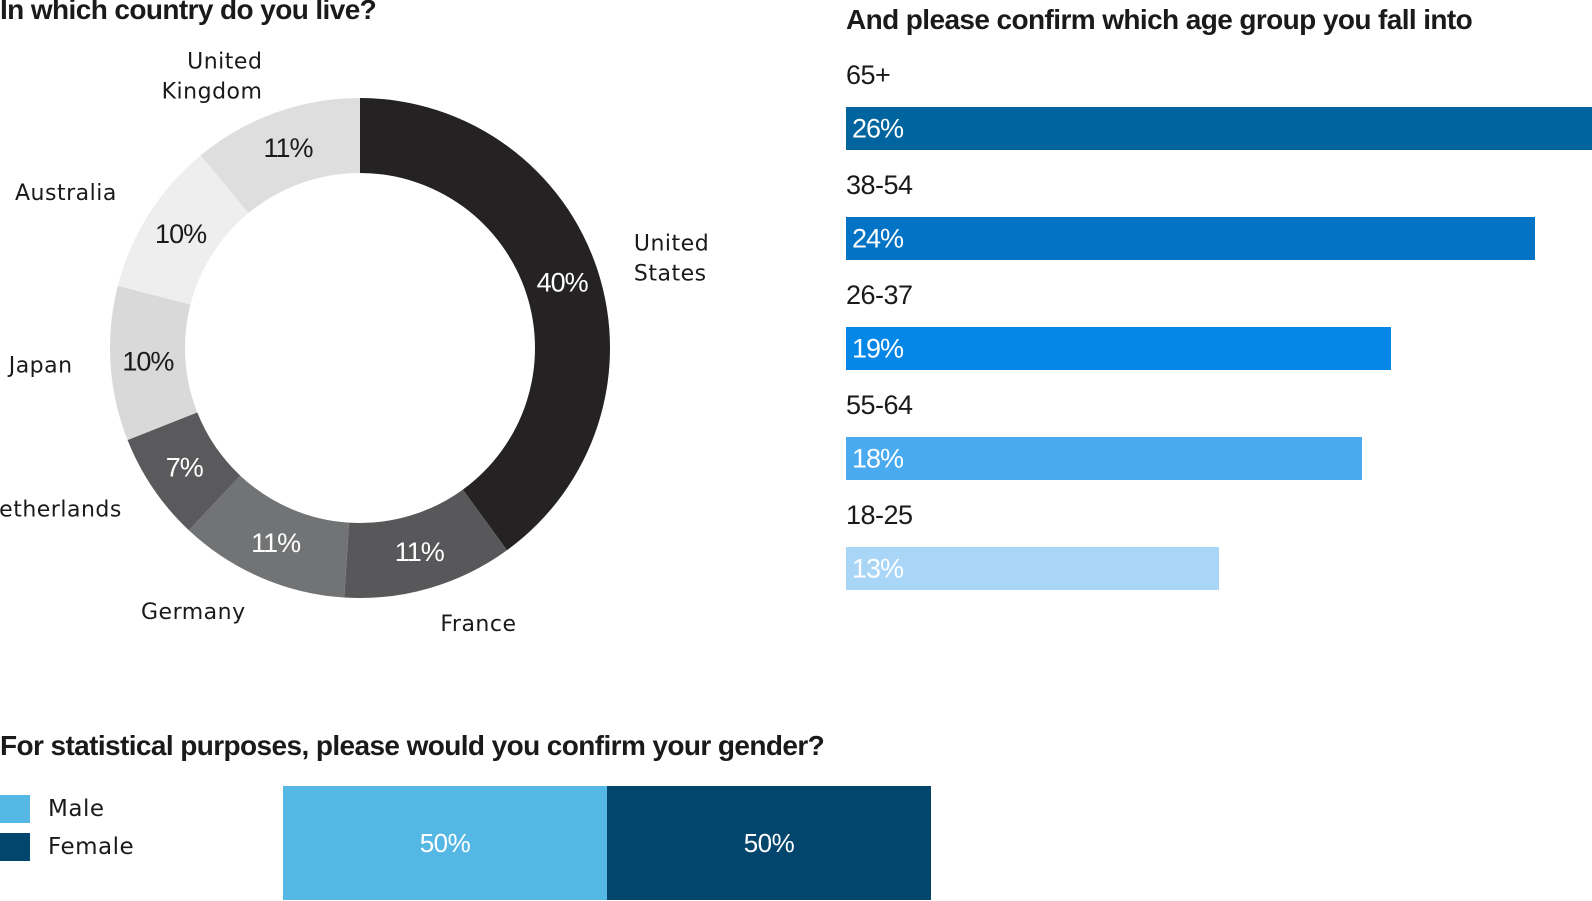 This screenshot has height=901, width=1592. What do you see at coordinates (878, 238) in the screenshot?
I see `age-value-label: 24%` at bounding box center [878, 238].